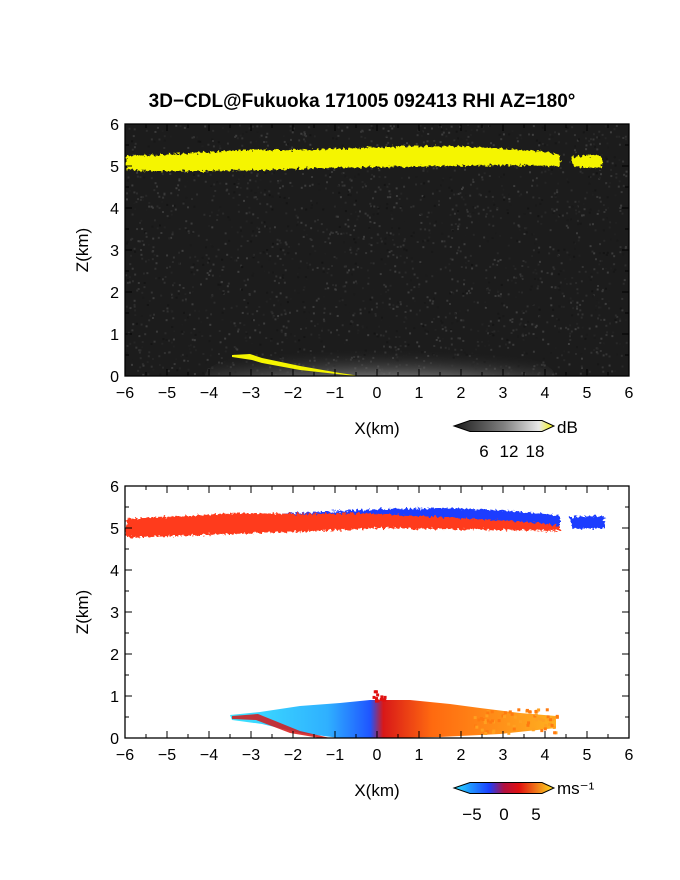  What do you see at coordinates (471, 814) in the screenshot?
I see `velocity-colorbar-tick-0: −5` at bounding box center [471, 814].